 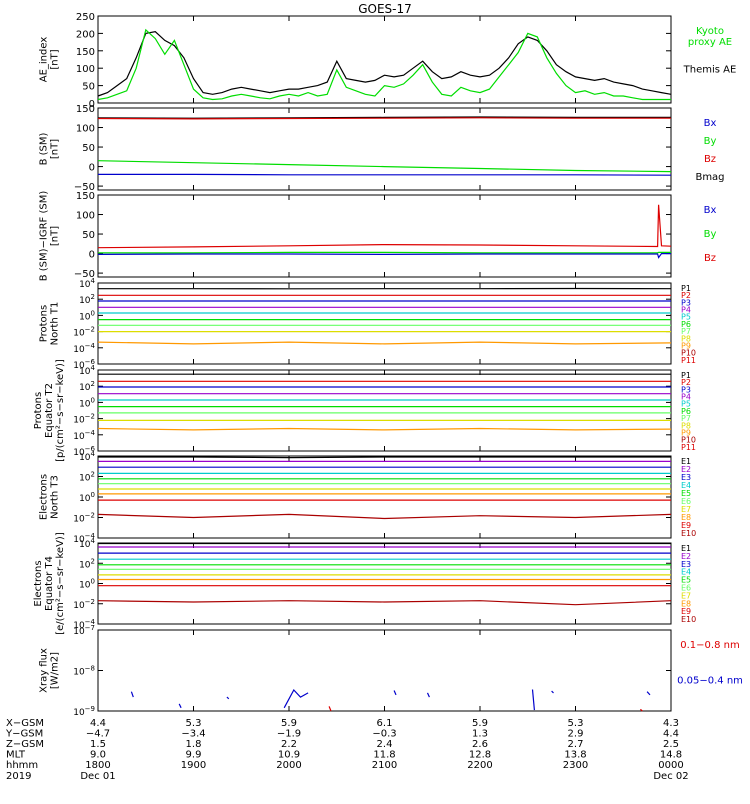 I want to click on xaxis-row-label-2: Z−GSM, so click(x=25, y=744).